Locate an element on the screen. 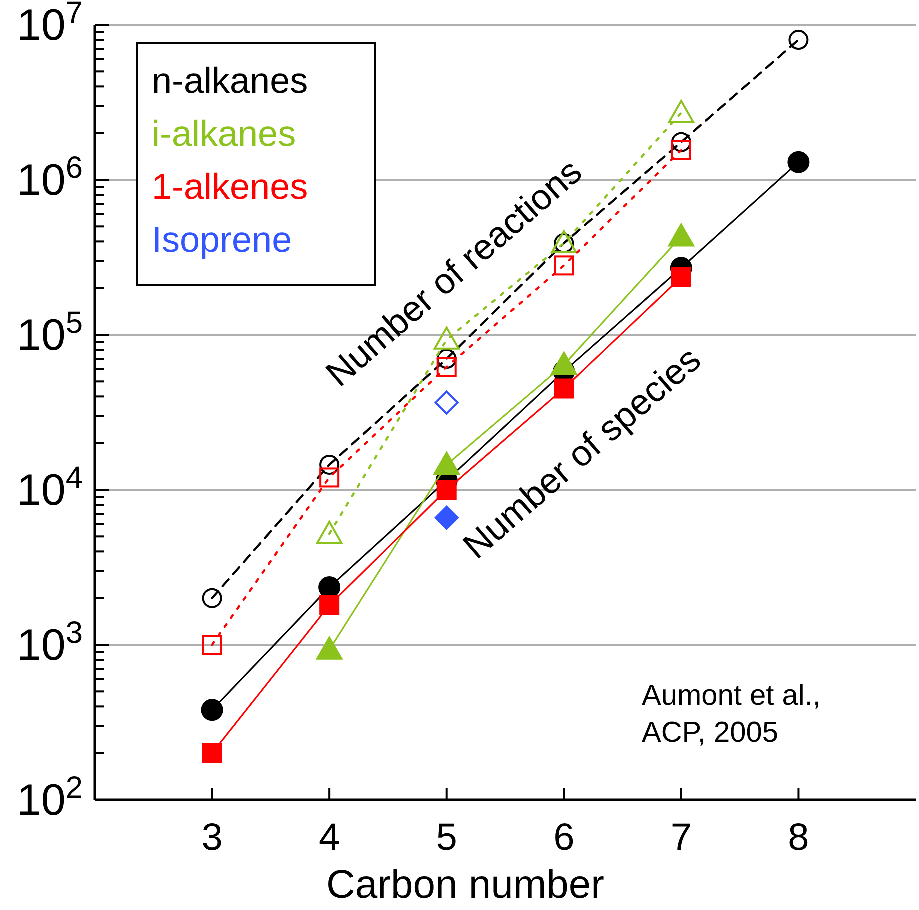  text: i-alkanes is located at coordinates (224, 133).